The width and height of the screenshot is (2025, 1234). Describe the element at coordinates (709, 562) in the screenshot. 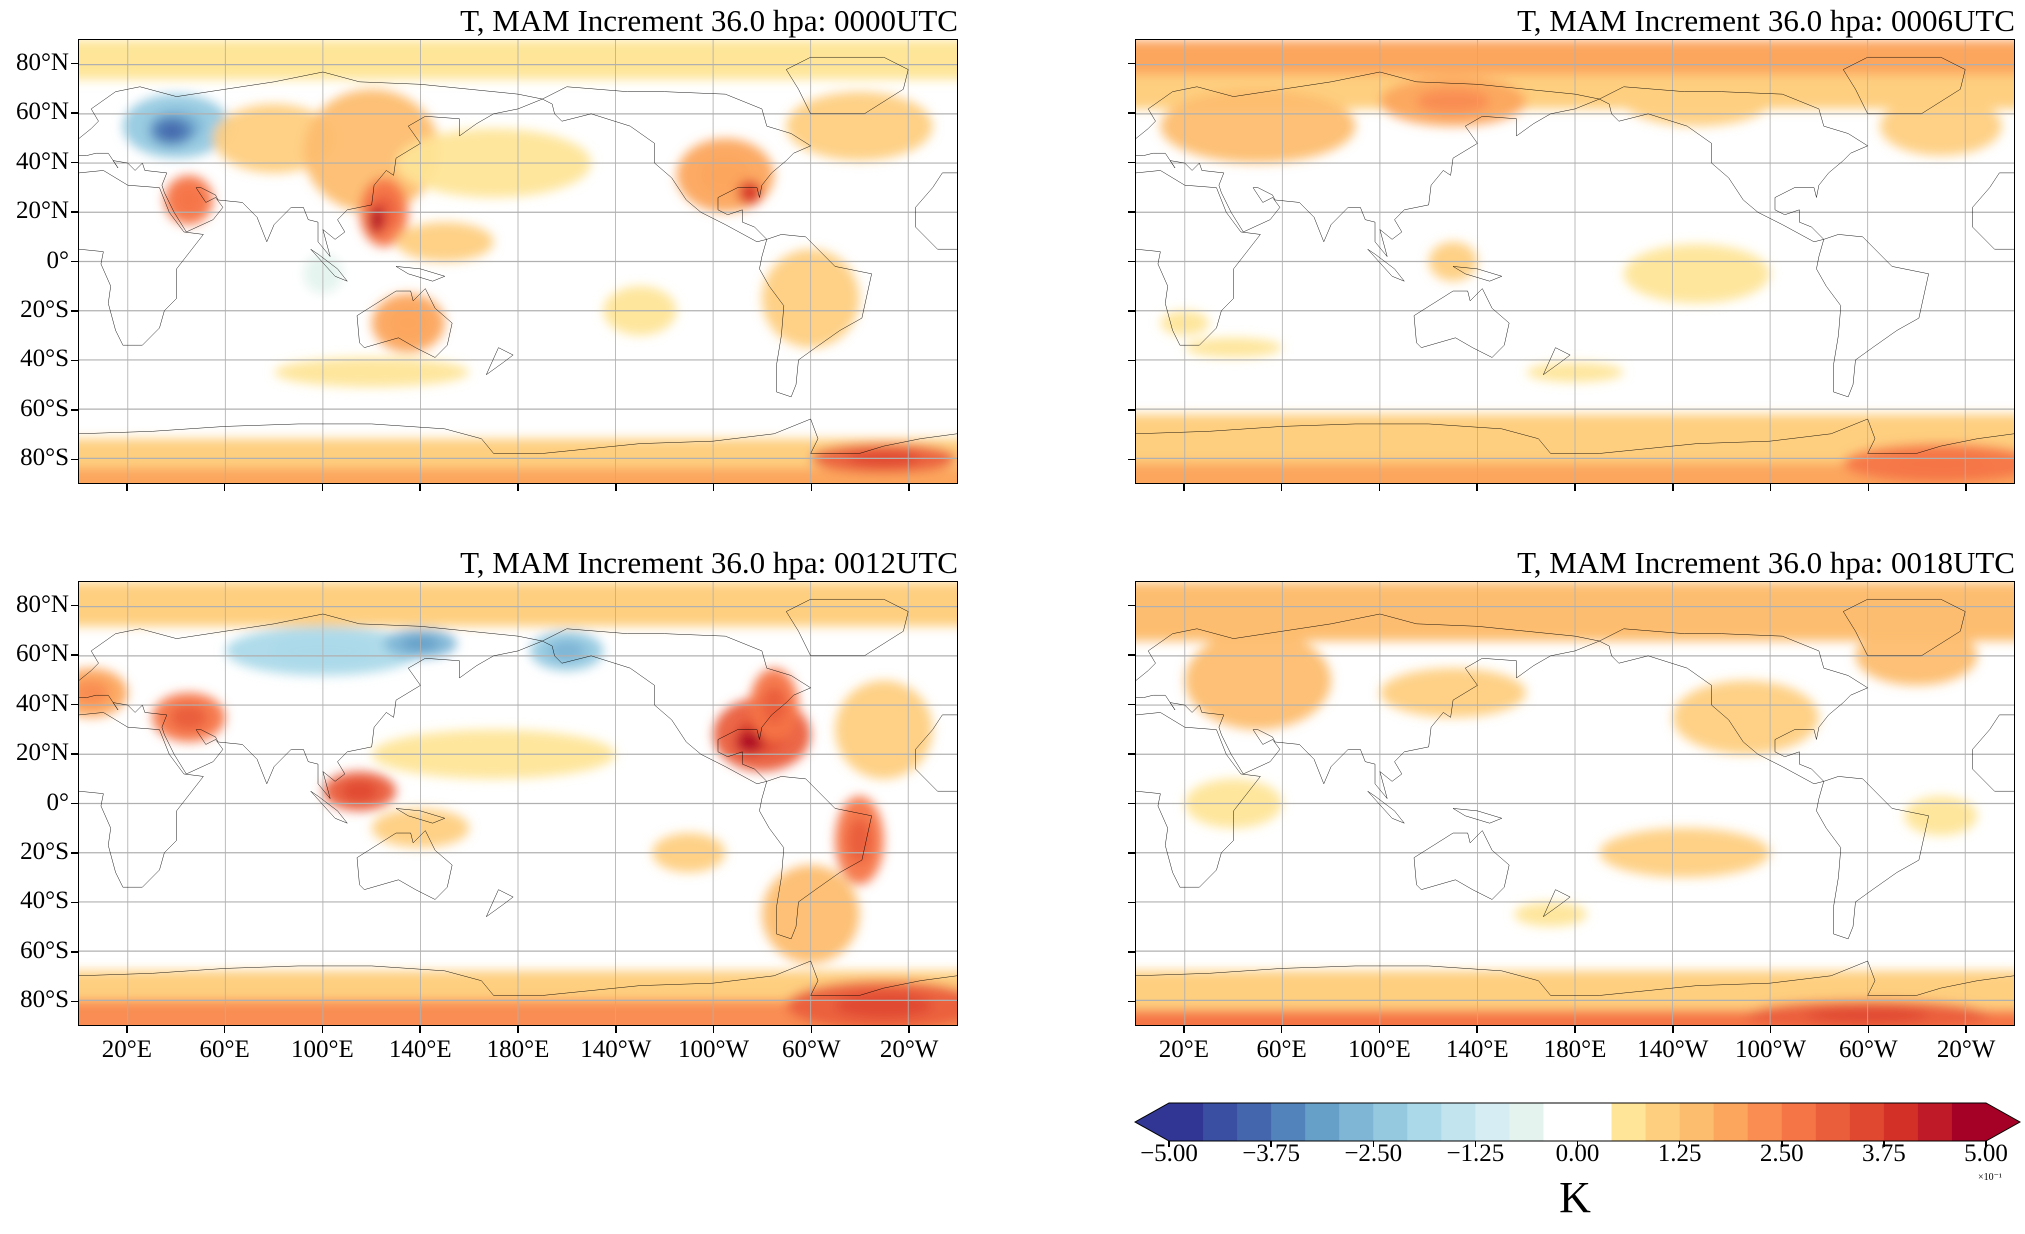

I see `panel-title: T, MAM Increment 36.0 hpa: 0012UTC` at that location.